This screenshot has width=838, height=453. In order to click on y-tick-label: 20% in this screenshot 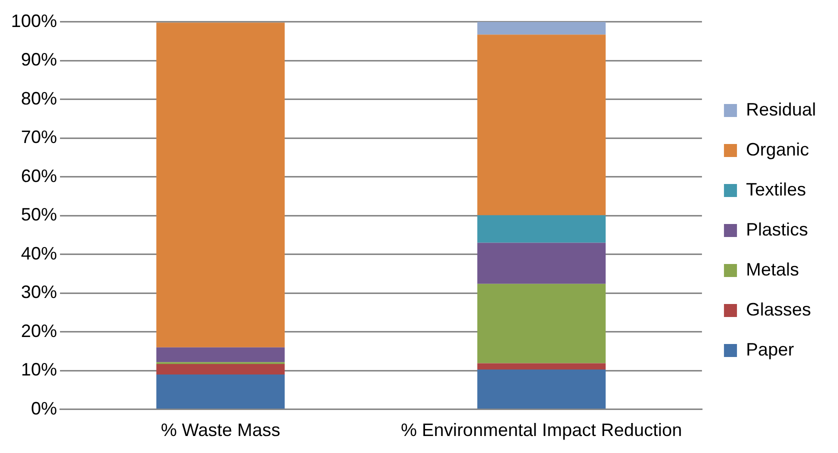, I will do `click(39, 330)`.